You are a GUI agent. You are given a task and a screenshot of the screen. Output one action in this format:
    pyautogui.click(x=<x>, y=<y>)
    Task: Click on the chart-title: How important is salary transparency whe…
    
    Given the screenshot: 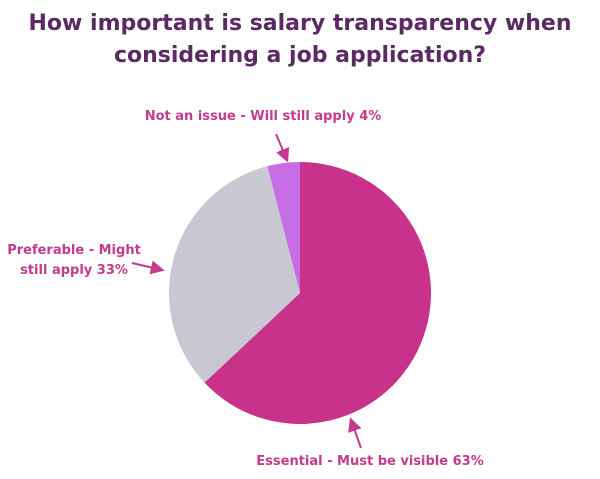 What is the action you would take?
    pyautogui.click(x=300, y=40)
    